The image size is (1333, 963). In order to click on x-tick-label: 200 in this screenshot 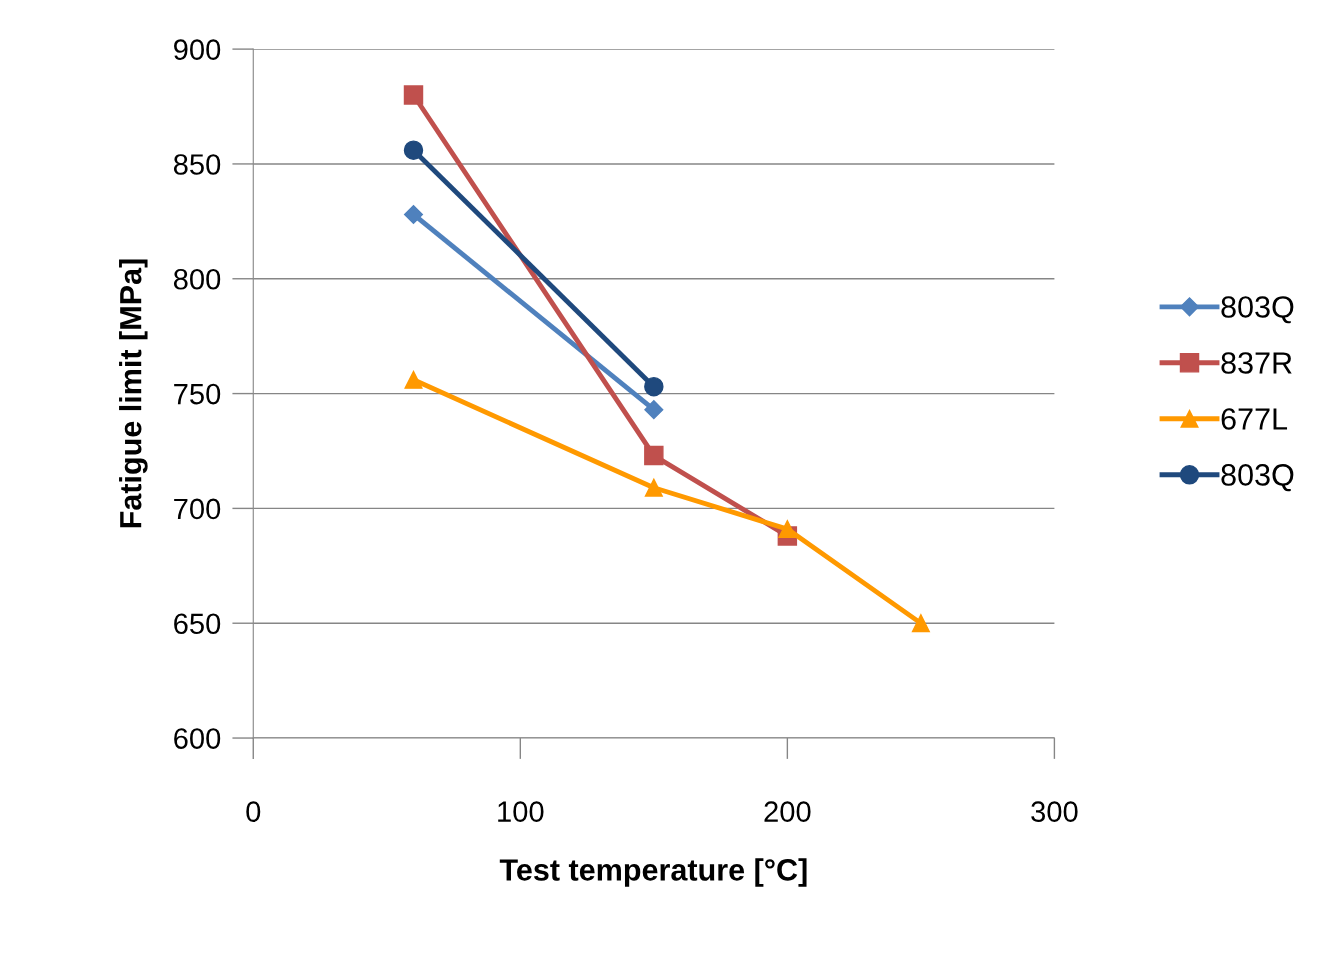, I will do `click(787, 811)`.